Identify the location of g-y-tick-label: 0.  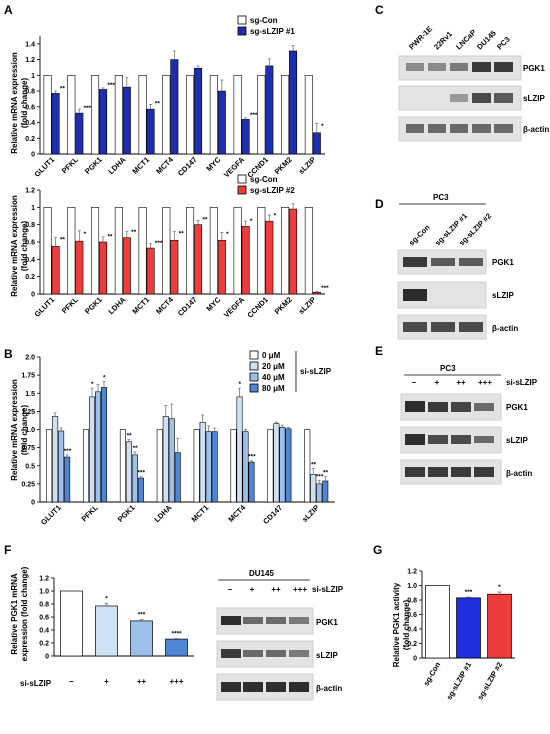
(415, 659).